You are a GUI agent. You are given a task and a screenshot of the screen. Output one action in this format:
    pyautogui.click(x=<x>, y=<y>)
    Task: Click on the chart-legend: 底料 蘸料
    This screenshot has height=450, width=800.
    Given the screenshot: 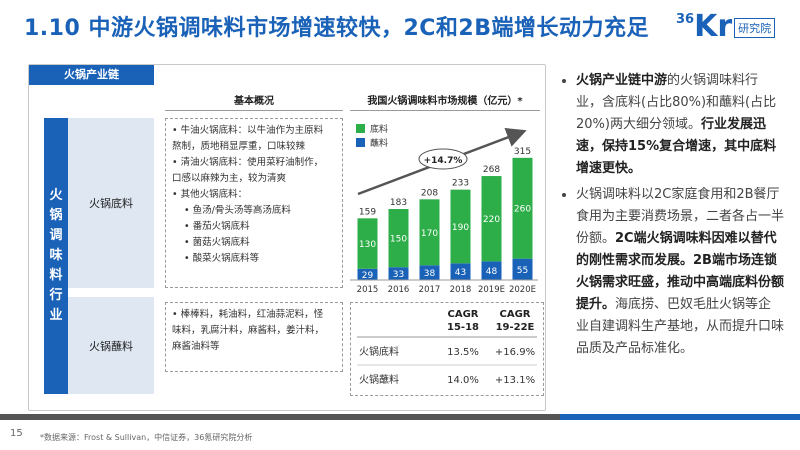 What is the action you would take?
    pyautogui.click(x=372, y=136)
    